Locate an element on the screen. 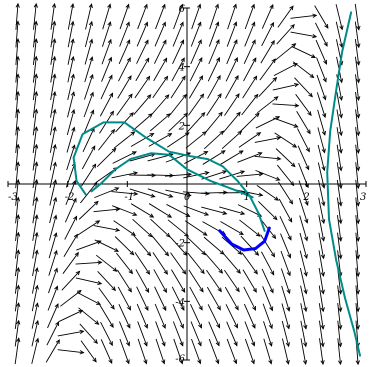 This screenshot has height=367, width=370. x-tick-label: 3 is located at coordinates (363, 197).